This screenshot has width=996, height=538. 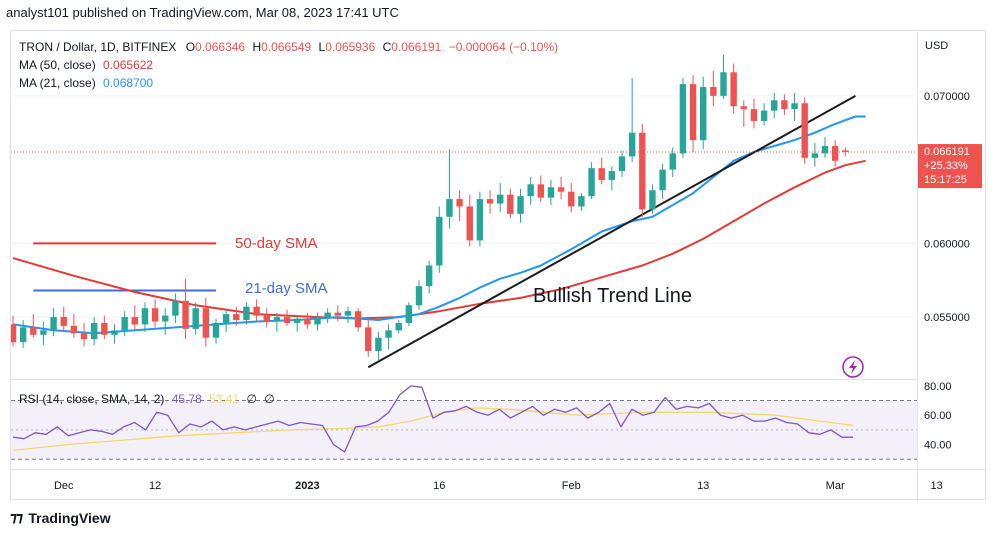 I want to click on time-axis-label: 16, so click(x=439, y=486).